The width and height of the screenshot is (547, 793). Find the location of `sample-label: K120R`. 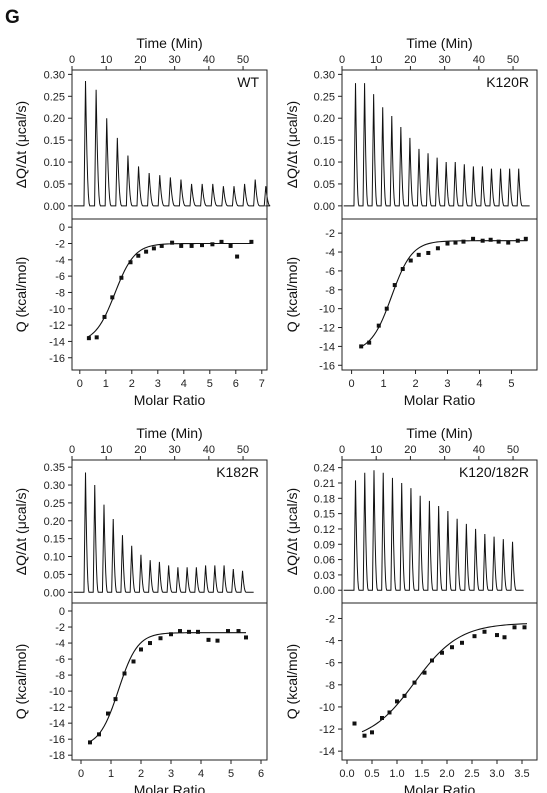

sample-label: K120R is located at coordinates (507, 82).